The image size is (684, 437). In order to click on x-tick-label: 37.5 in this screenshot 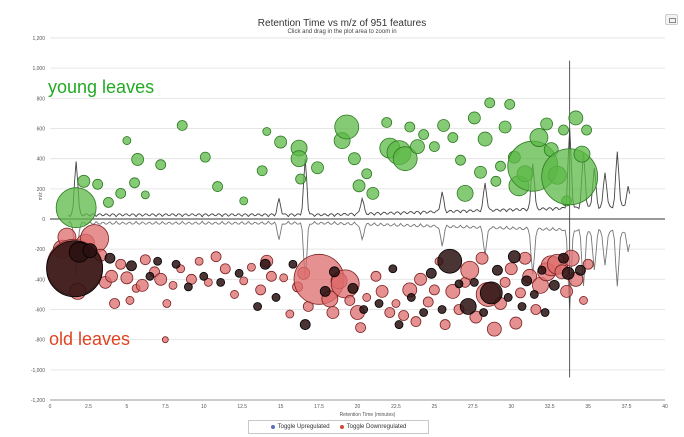, I will do `click(627, 407)`.